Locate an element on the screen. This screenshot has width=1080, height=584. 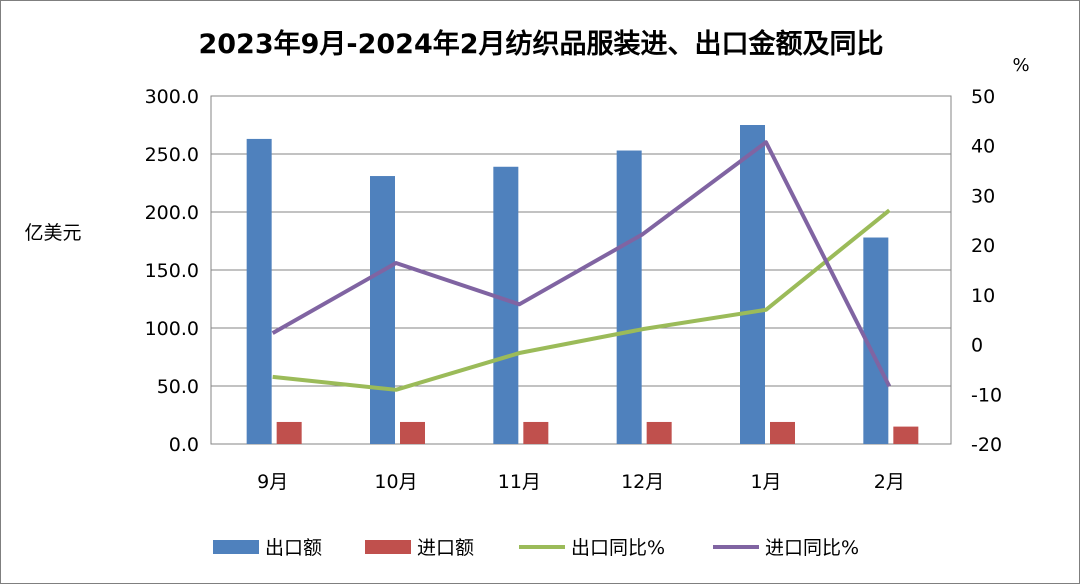
x-tick-label: 10月 is located at coordinates (395, 482).